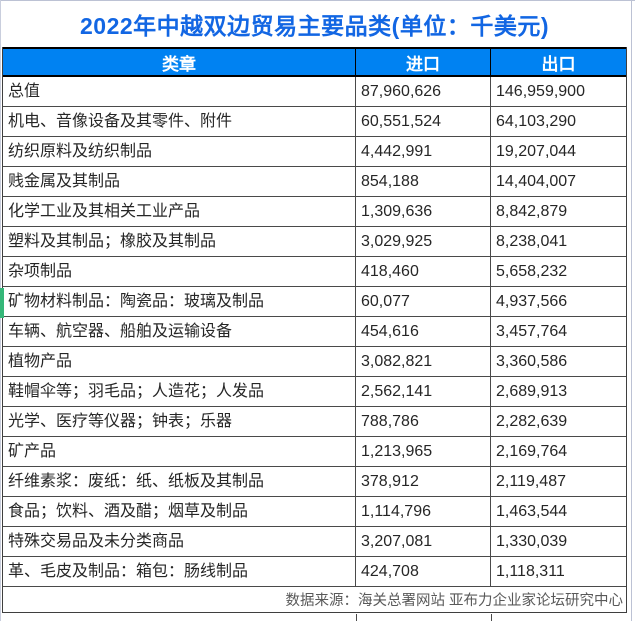  Describe the element at coordinates (423, 211) in the screenshot. I see `import-value-cell: 1,309,636` at that location.